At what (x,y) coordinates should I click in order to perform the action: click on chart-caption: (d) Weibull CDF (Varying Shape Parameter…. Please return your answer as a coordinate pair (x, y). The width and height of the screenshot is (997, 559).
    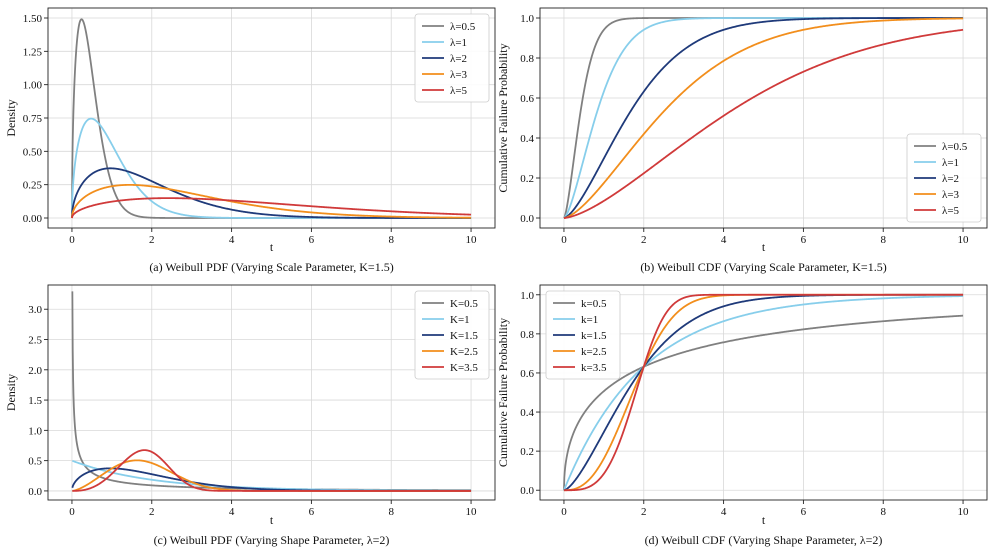
    Looking at the image, I should click on (764, 540).